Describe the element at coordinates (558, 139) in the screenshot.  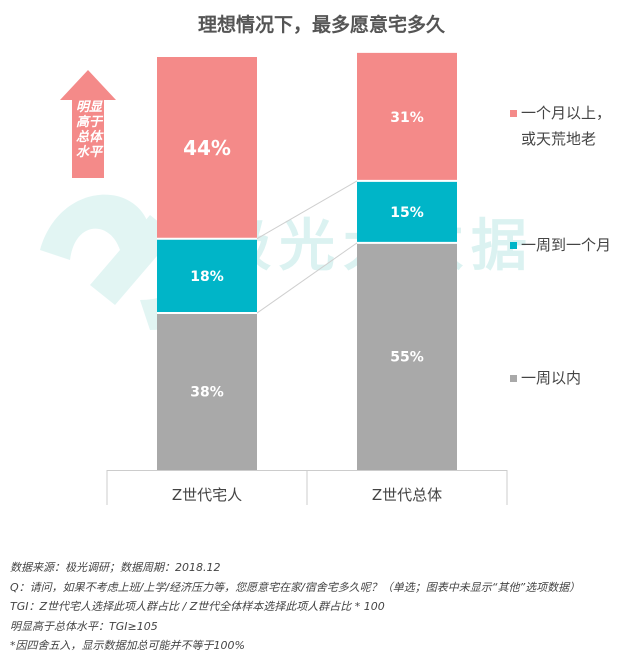
I see `legend-label-line2: 或天荒地老` at that location.